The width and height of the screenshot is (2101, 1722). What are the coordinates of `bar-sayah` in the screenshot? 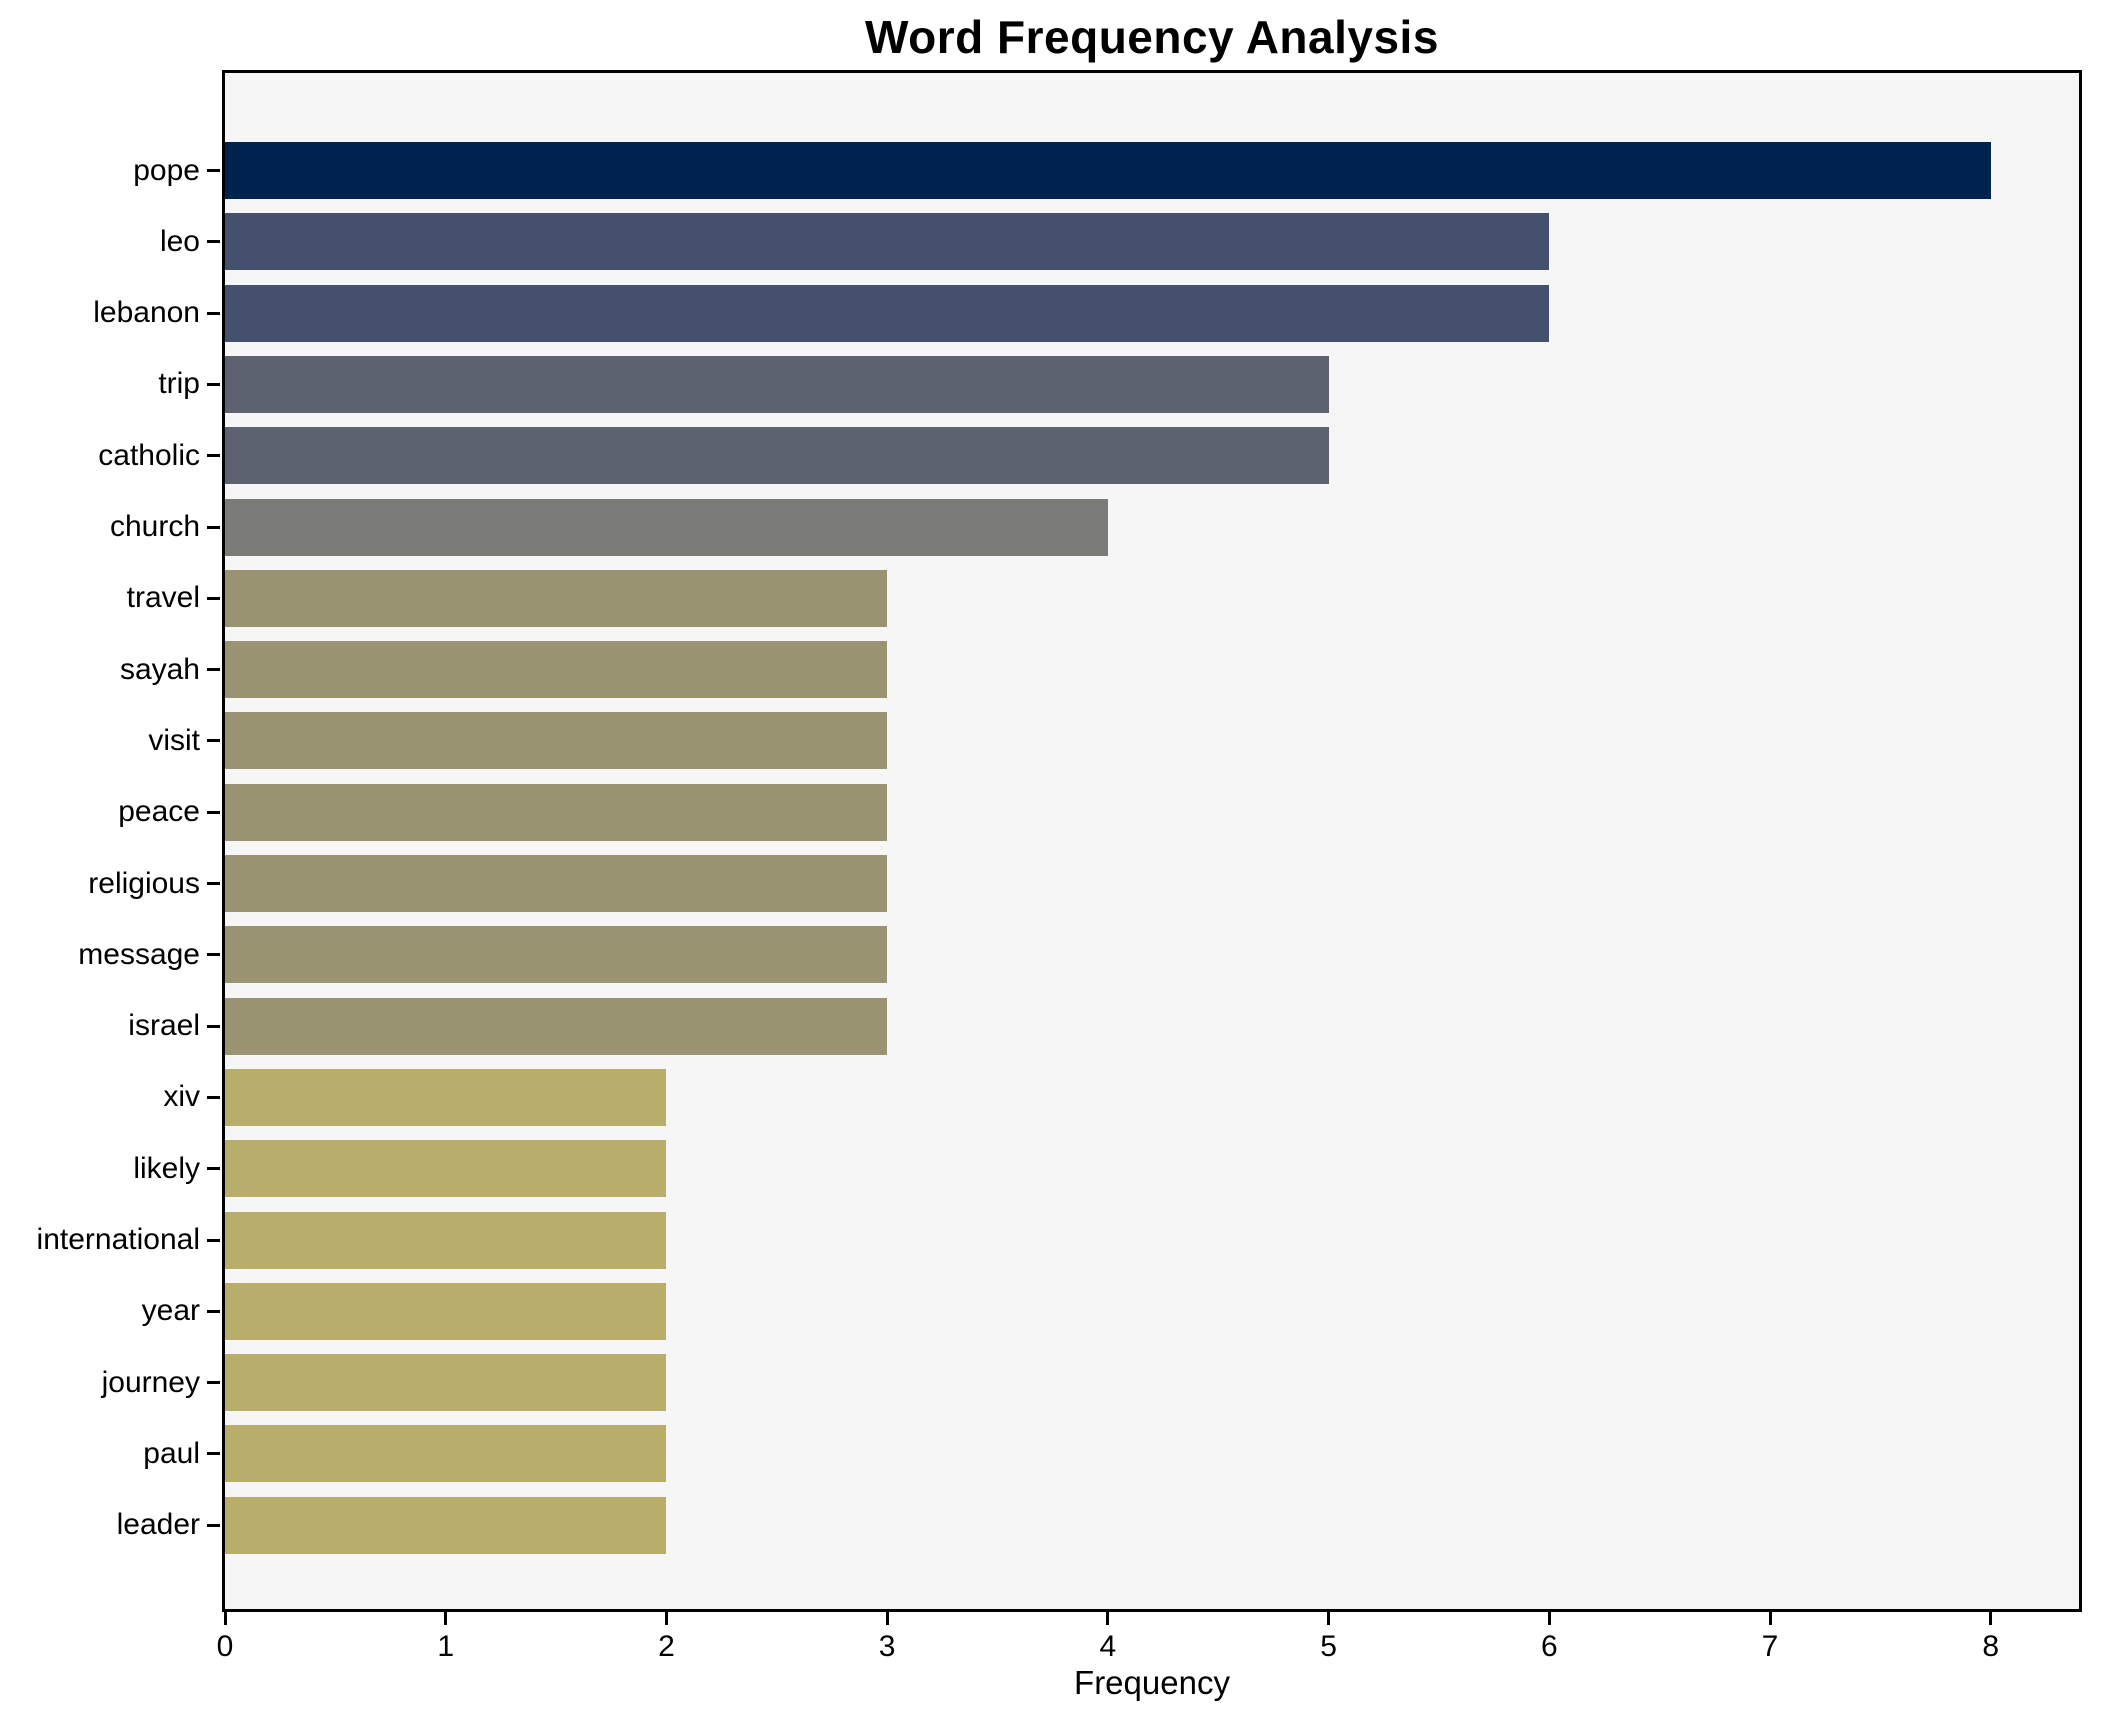 It's located at (556, 670).